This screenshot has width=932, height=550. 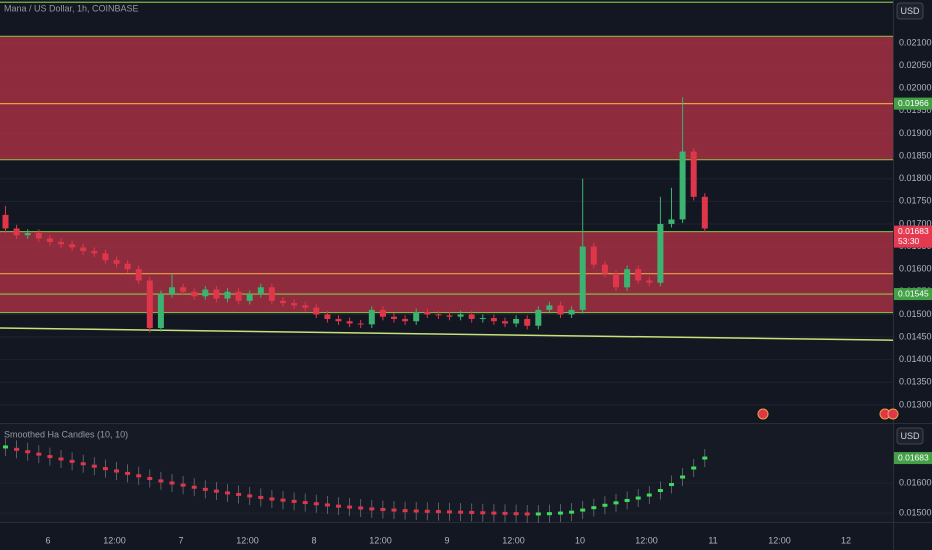 What do you see at coordinates (915, 133) in the screenshot?
I see `y-tick-label: 0.01900` at bounding box center [915, 133].